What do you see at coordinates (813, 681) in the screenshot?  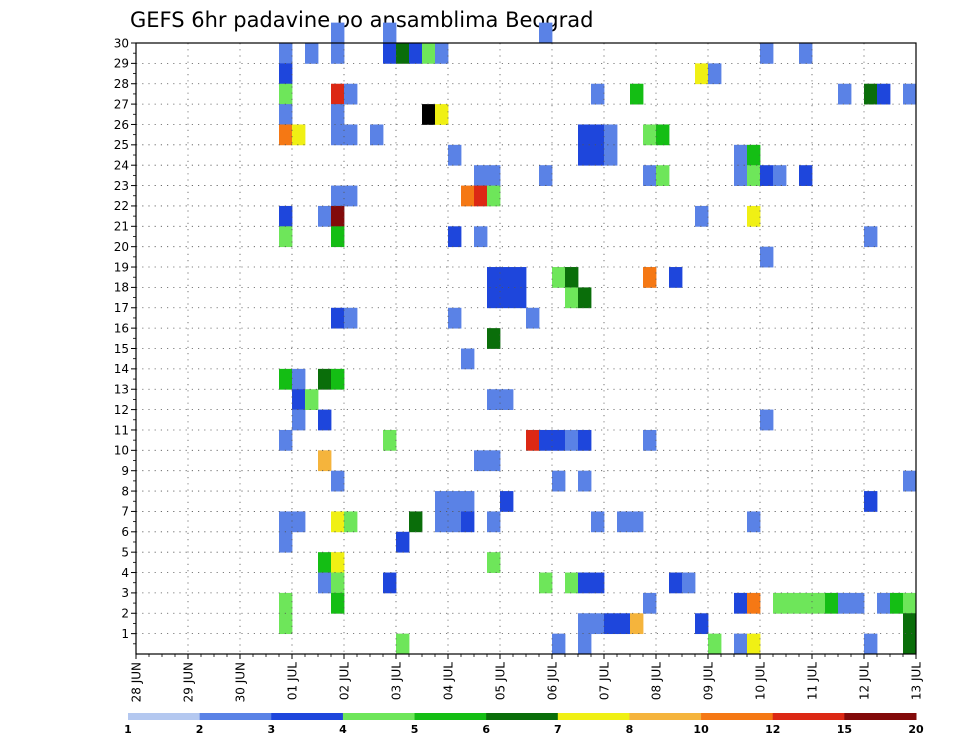 I see `x-tick-label: 11 JUL` at bounding box center [813, 681].